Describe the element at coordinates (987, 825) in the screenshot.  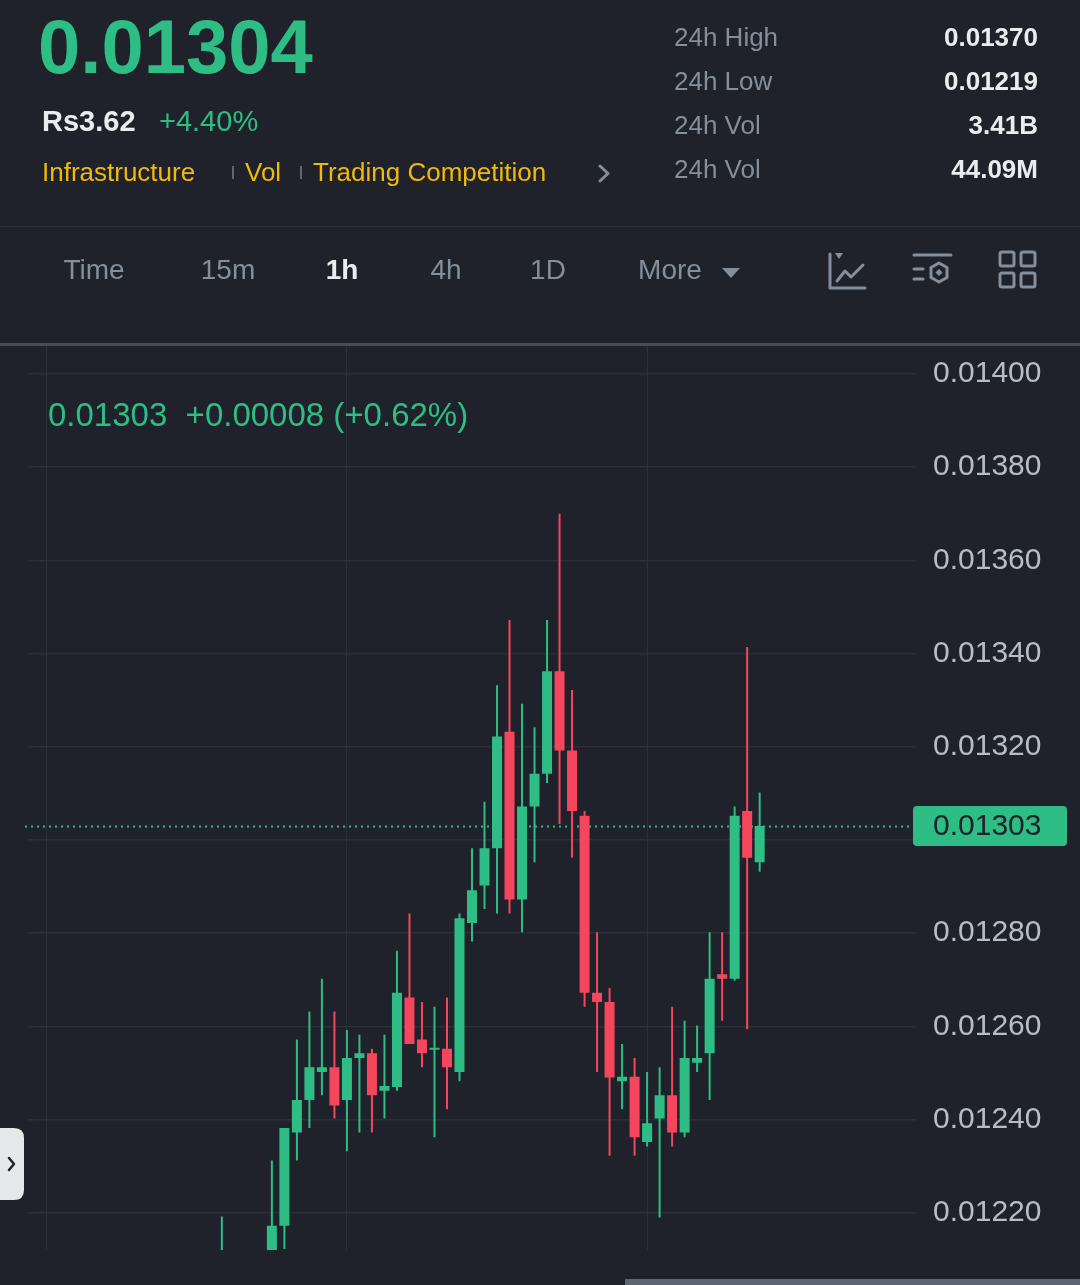
I see `ref-line-label: 0.01303` at that location.